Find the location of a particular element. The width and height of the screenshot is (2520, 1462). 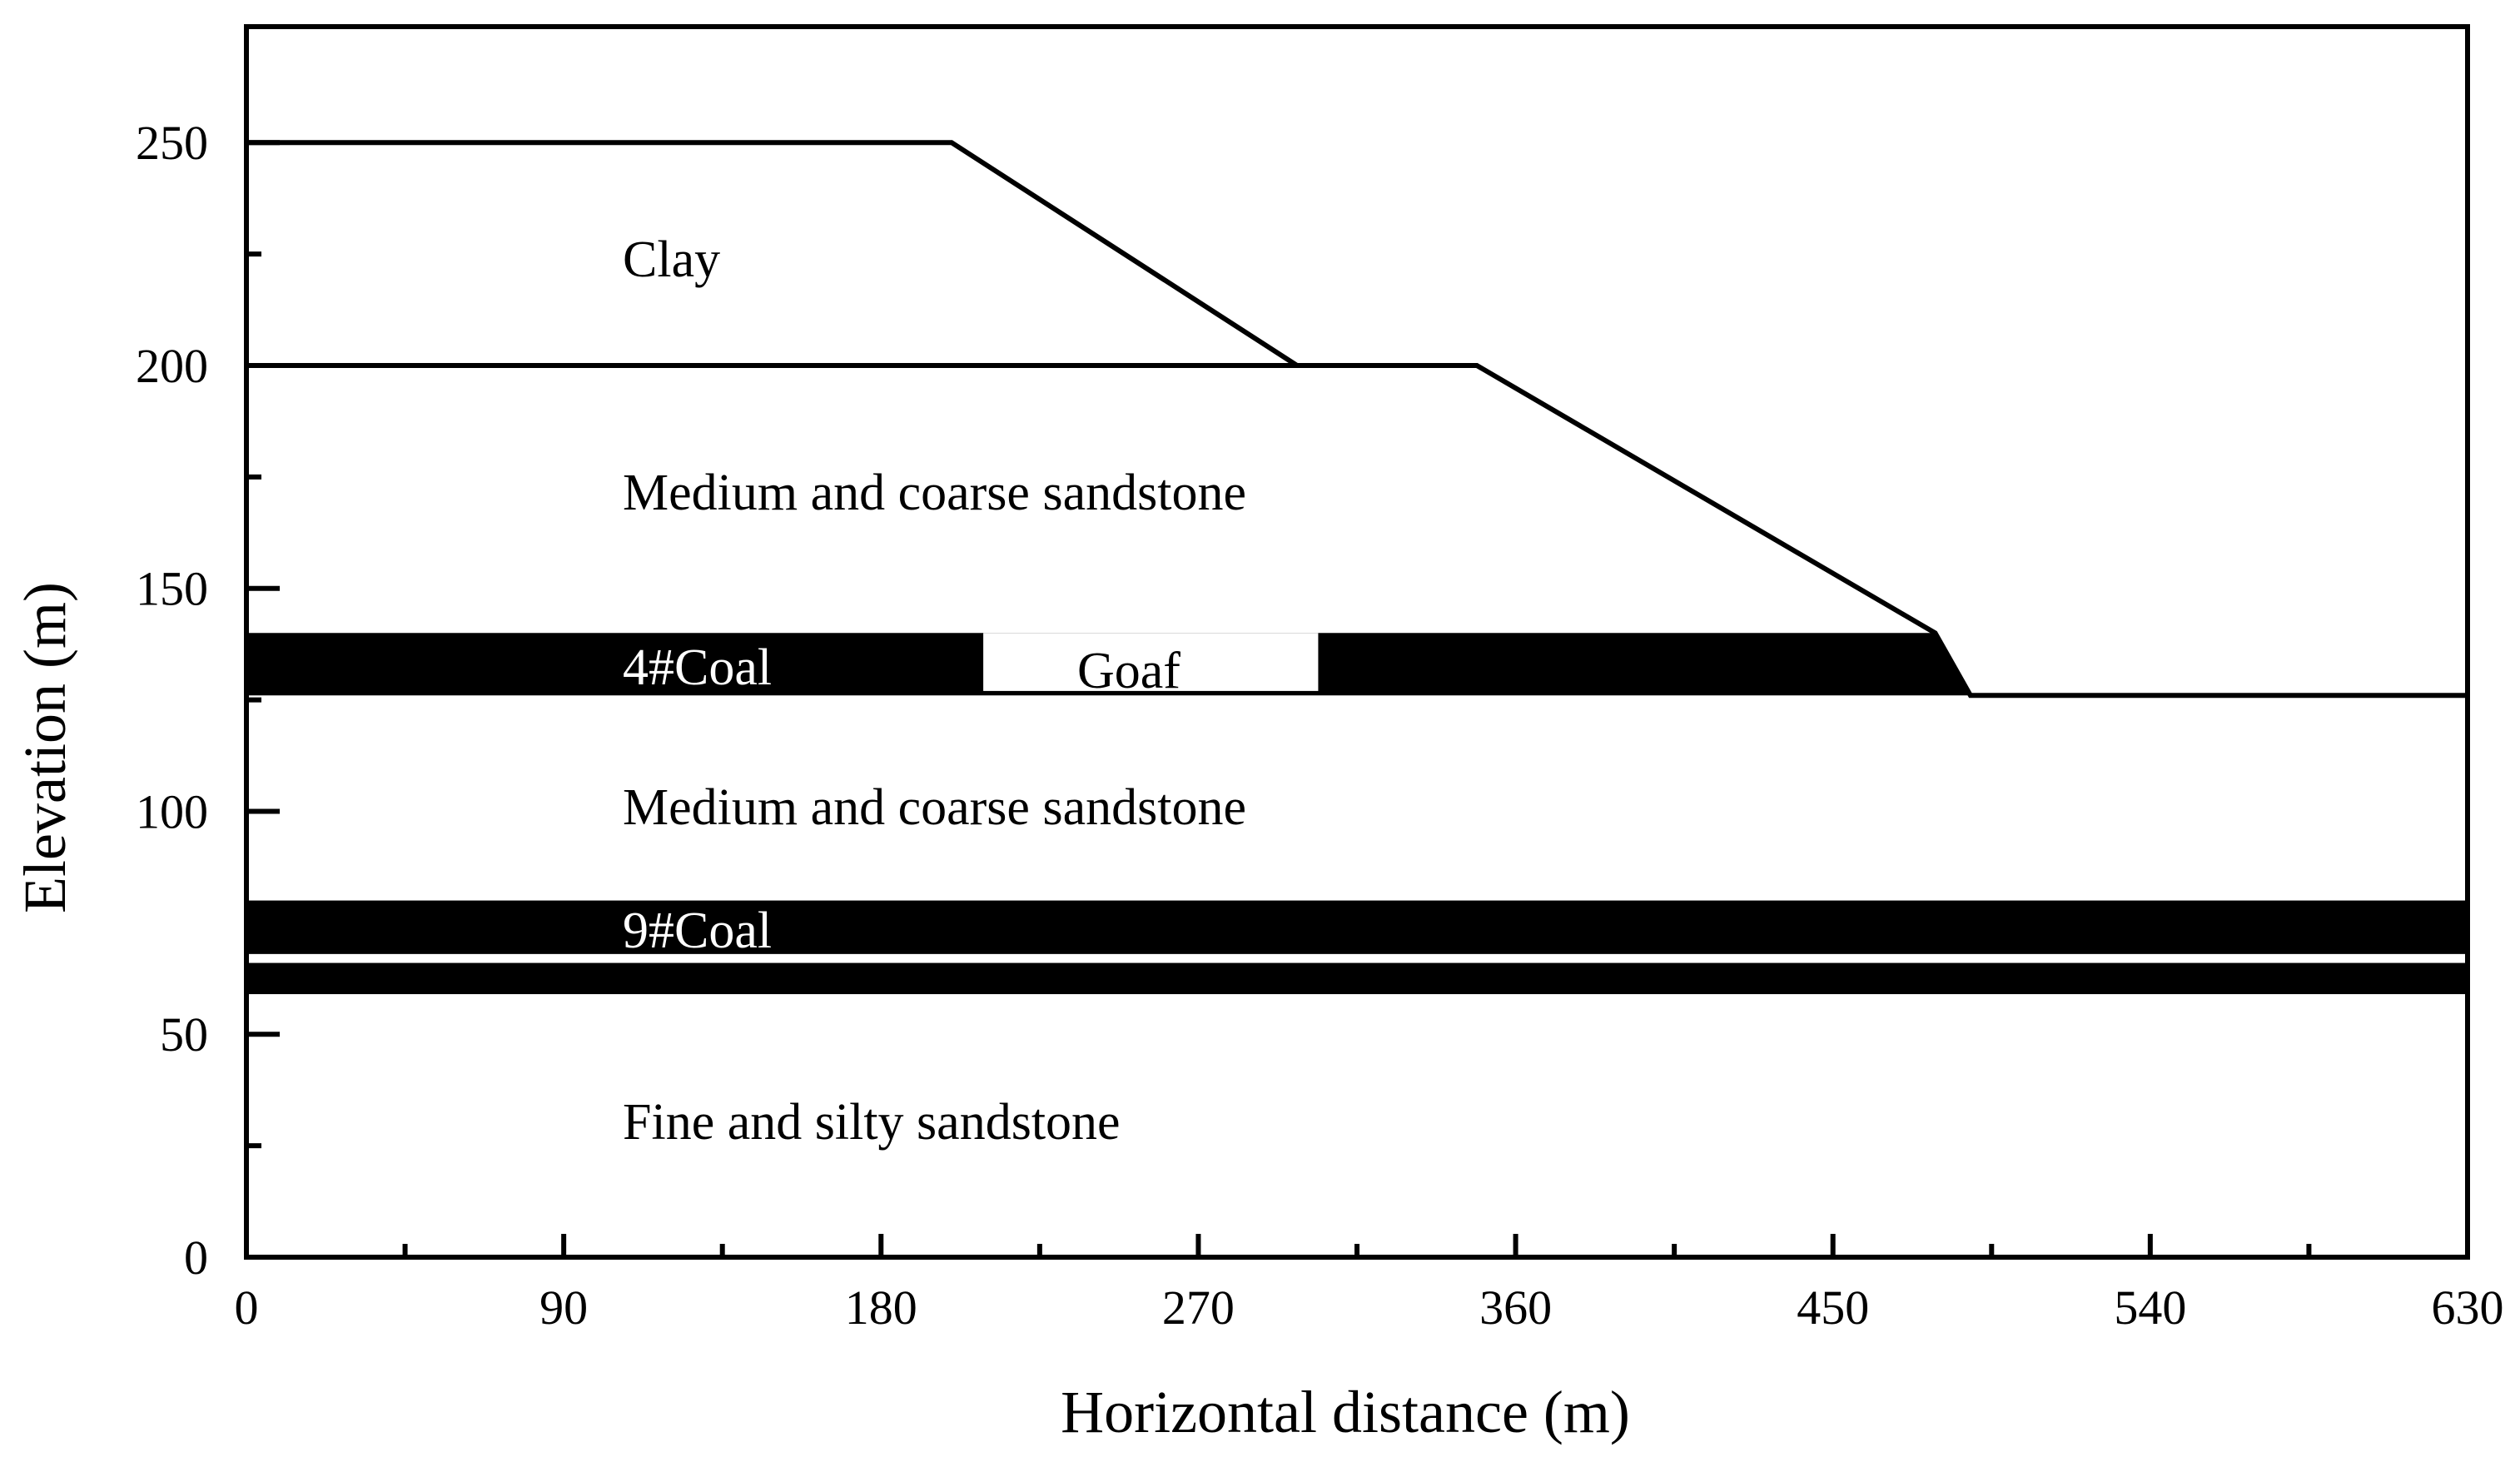

y-axis-title: Elevation (m) is located at coordinates (45, 747).